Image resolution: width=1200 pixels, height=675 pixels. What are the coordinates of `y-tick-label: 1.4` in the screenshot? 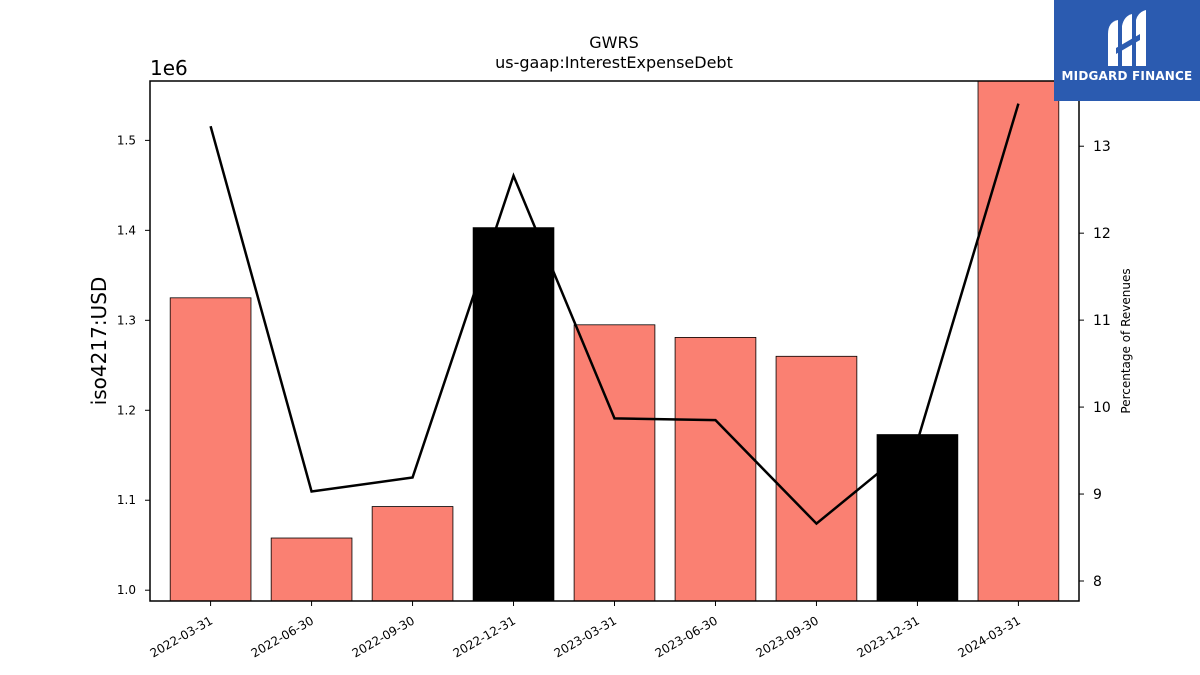 It's located at (126, 230).